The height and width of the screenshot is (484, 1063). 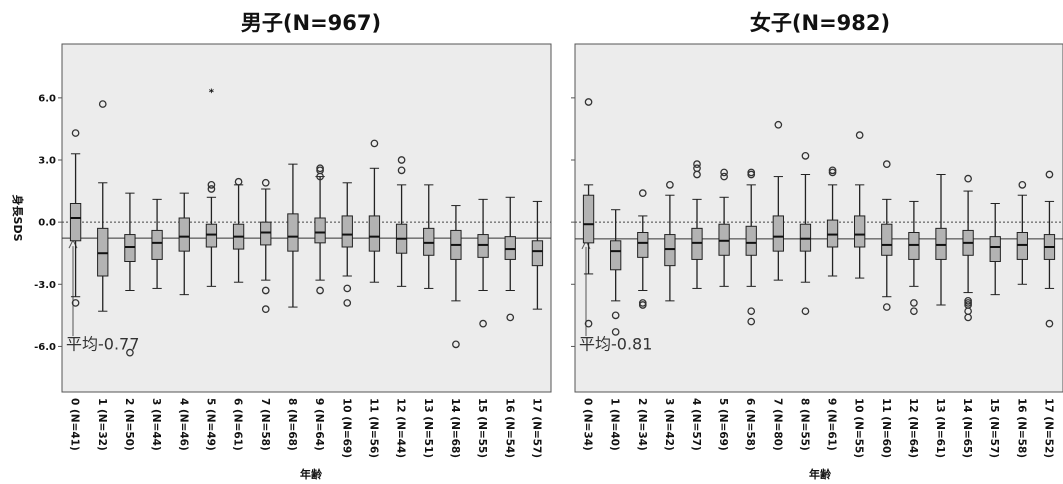 What do you see at coordinates (832, 424) in the screenshot?
I see `x-tick-label: 9 (N=61)` at bounding box center [832, 424].